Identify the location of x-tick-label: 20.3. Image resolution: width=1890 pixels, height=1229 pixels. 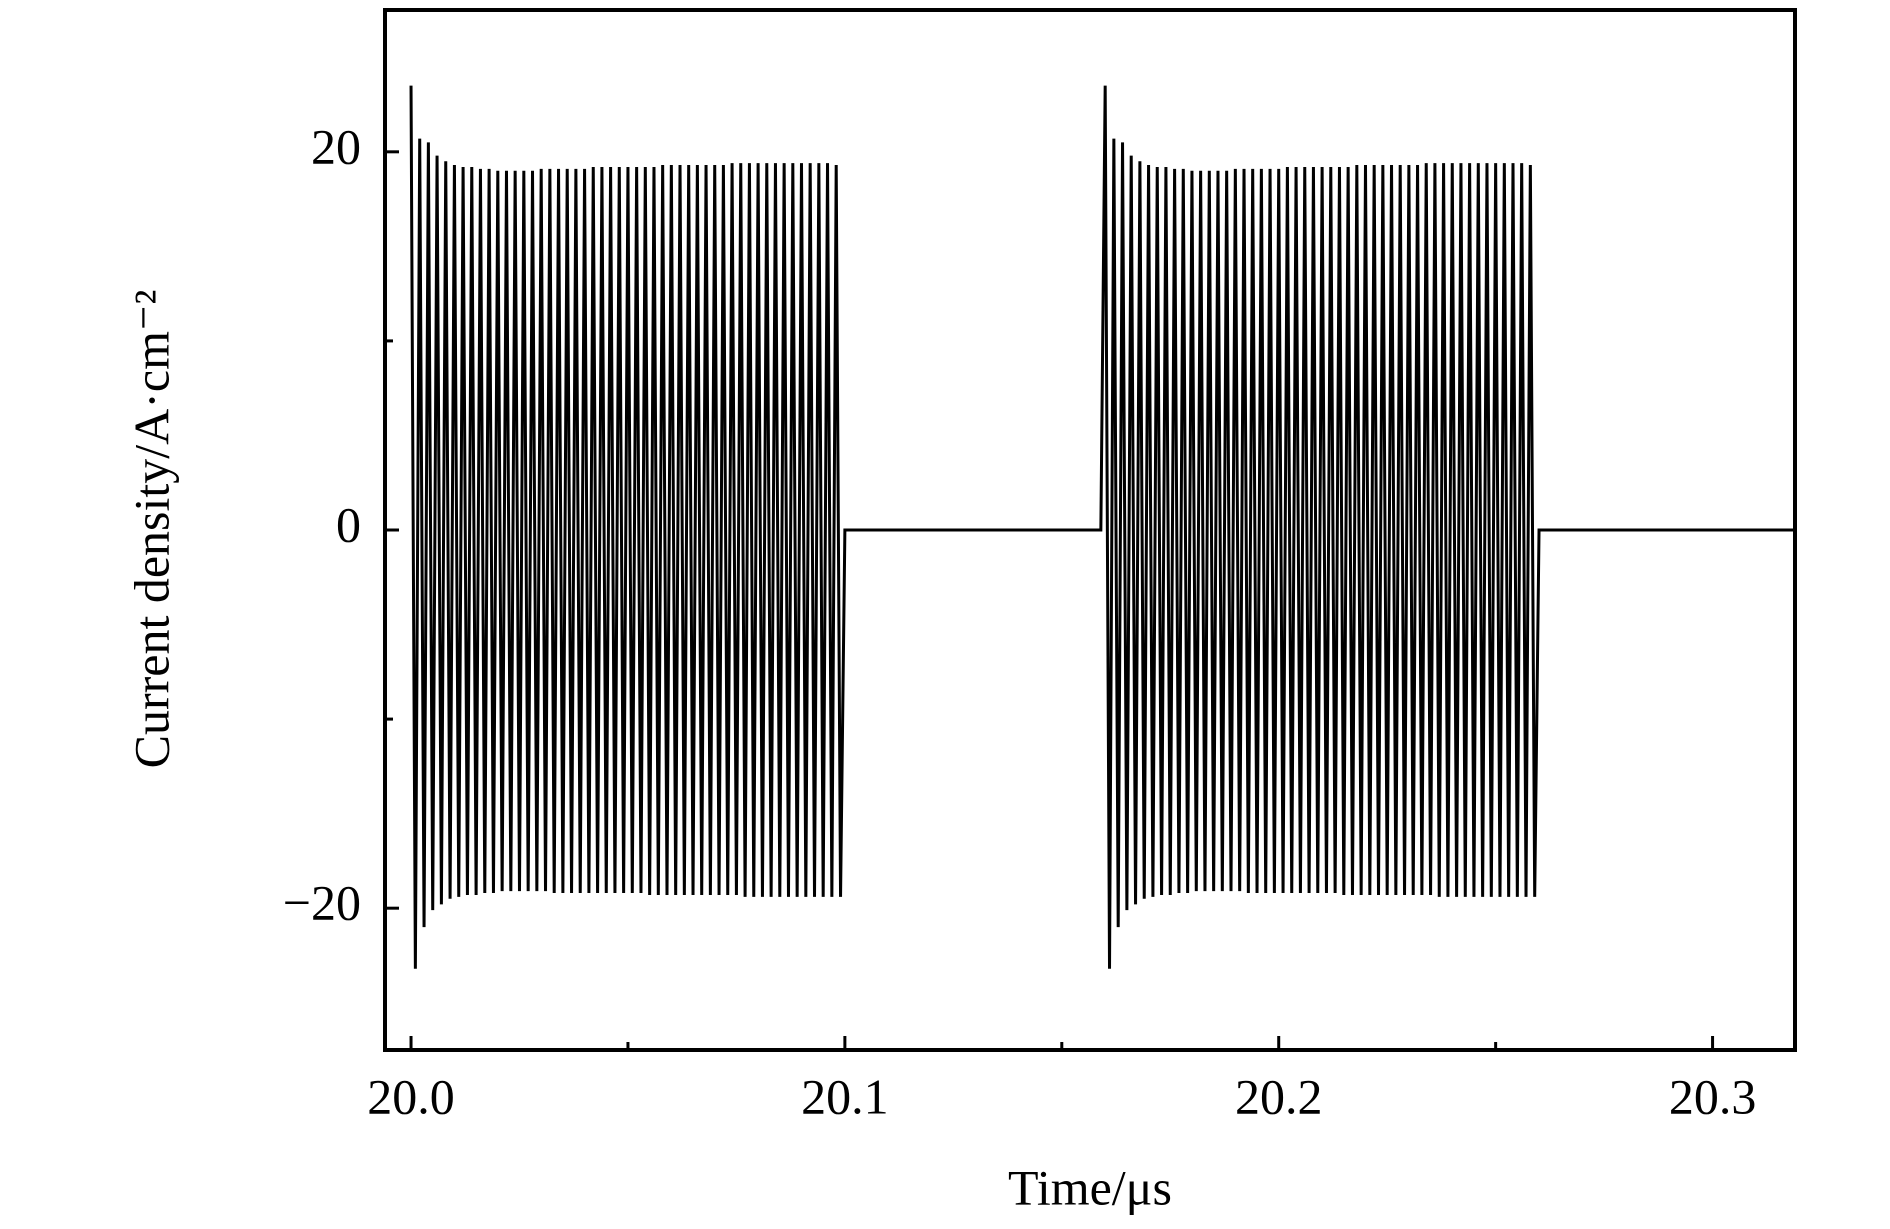
(1713, 1096).